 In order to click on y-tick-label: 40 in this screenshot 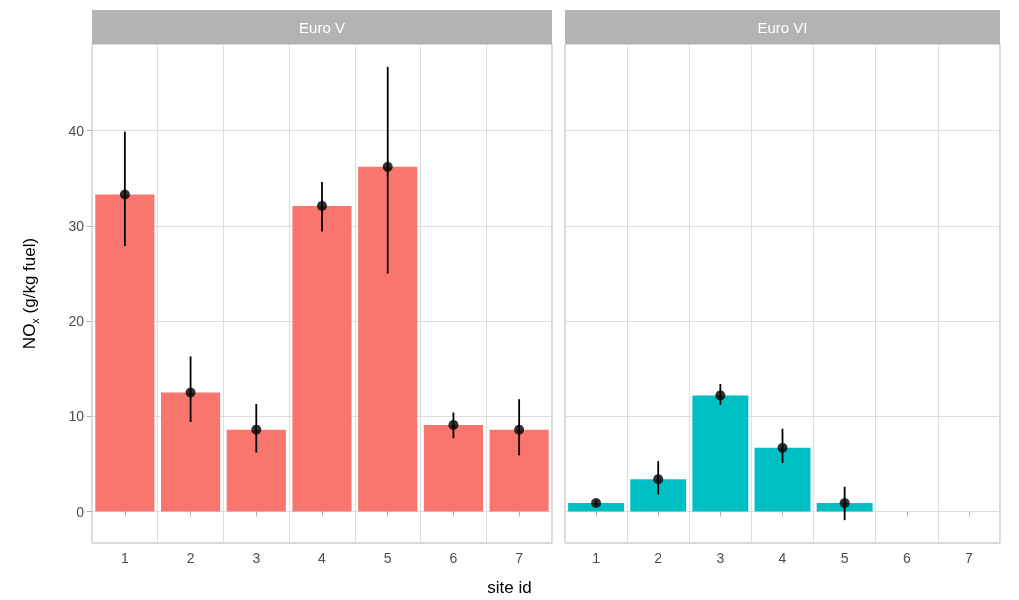, I will do `click(76, 130)`.